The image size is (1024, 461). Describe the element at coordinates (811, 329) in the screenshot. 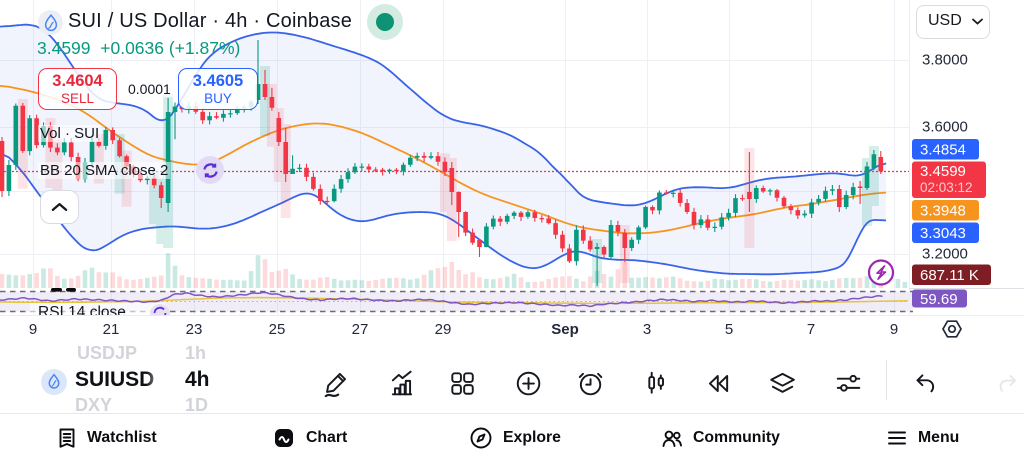

I see `svg-text: 7` at that location.